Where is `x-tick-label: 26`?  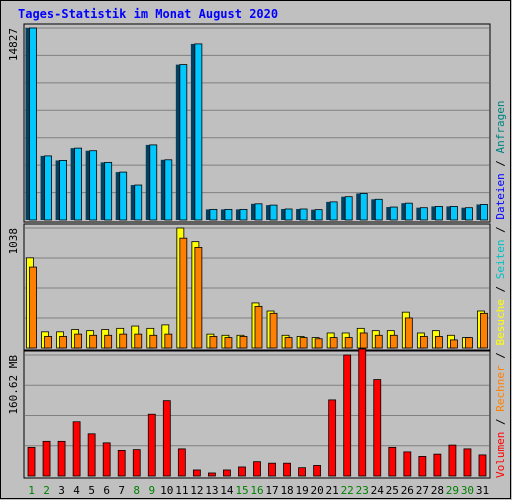 x-tick-label: 26 is located at coordinates (407, 490).